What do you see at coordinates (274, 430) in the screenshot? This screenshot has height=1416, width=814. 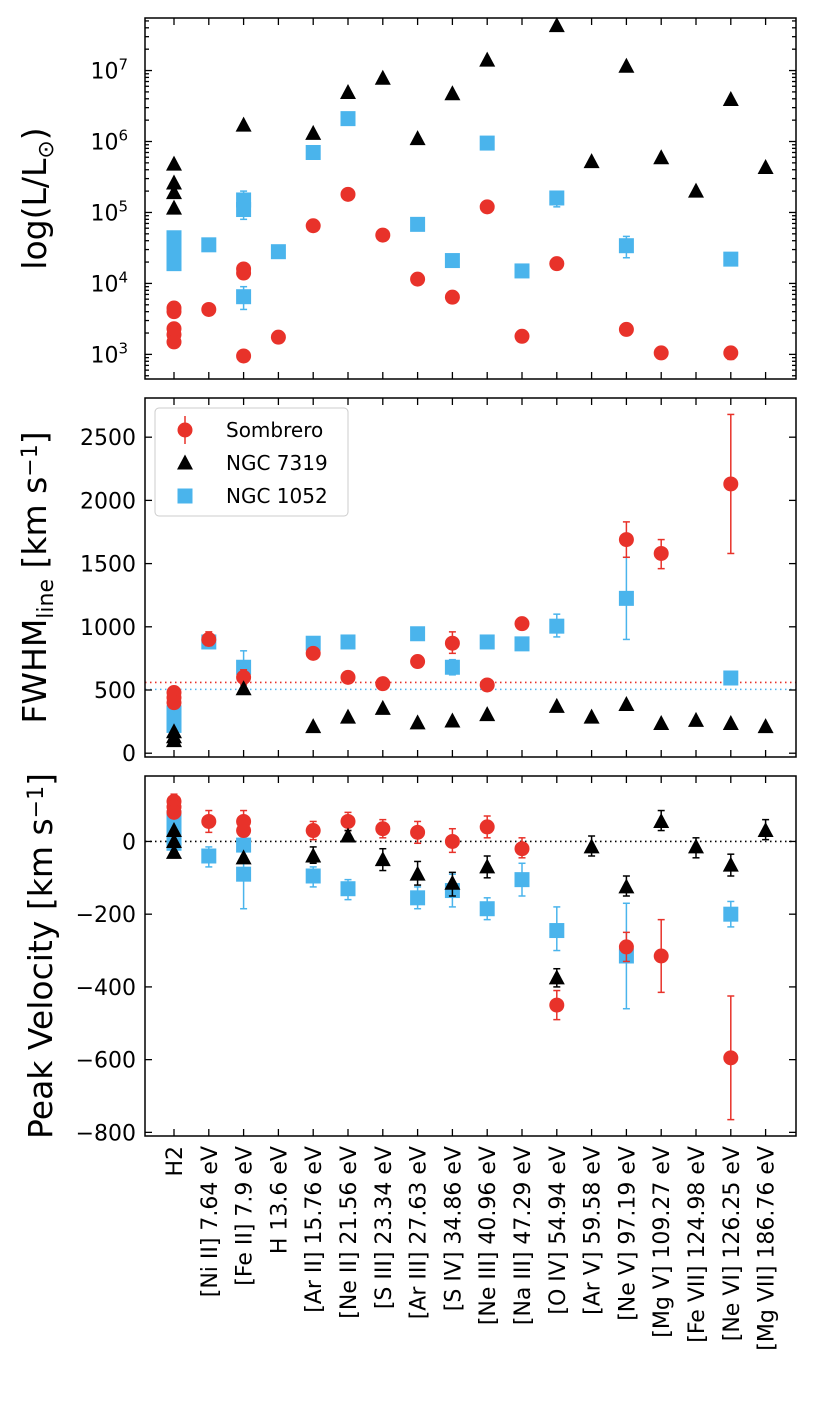 I see `legend-label: Sombrero` at bounding box center [274, 430].